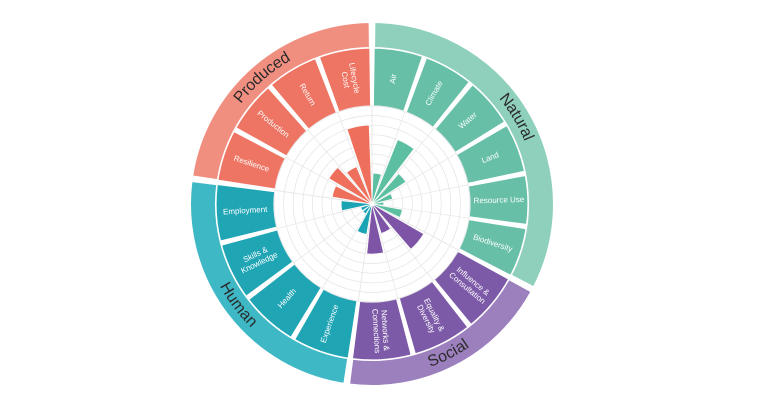  Describe the element at coordinates (359, 163) in the screenshot. I see `bar-lifecycle-cost` at that location.